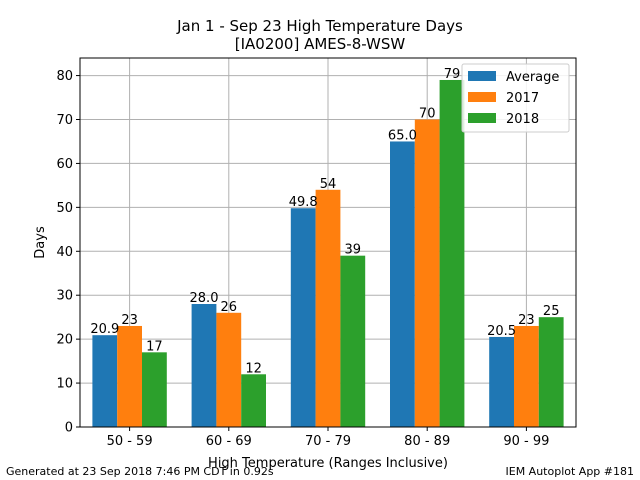 The image size is (640, 480). Describe the element at coordinates (229, 441) in the screenshot. I see `x-tick-label: 60 - 69` at that location.